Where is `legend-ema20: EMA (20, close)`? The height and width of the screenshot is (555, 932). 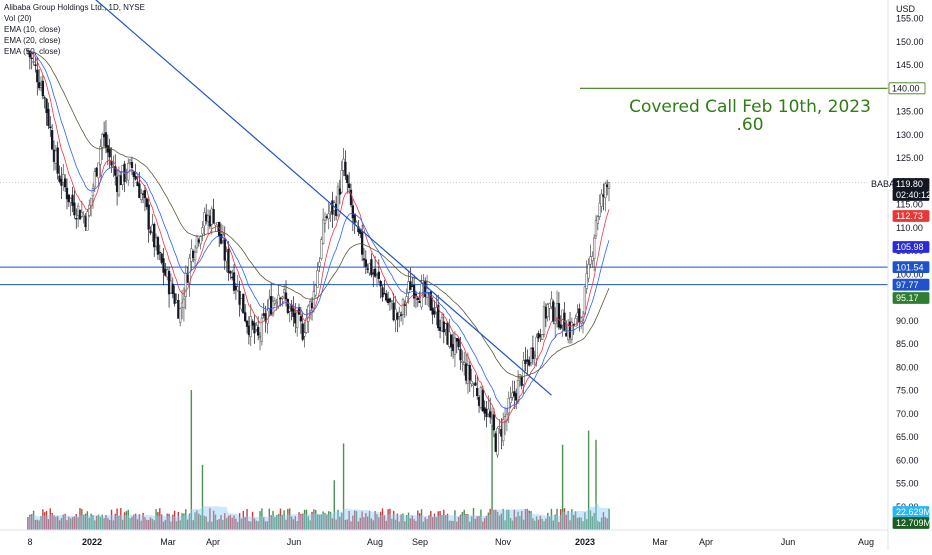 legend-ema20: EMA (20, close) is located at coordinates (32, 40).